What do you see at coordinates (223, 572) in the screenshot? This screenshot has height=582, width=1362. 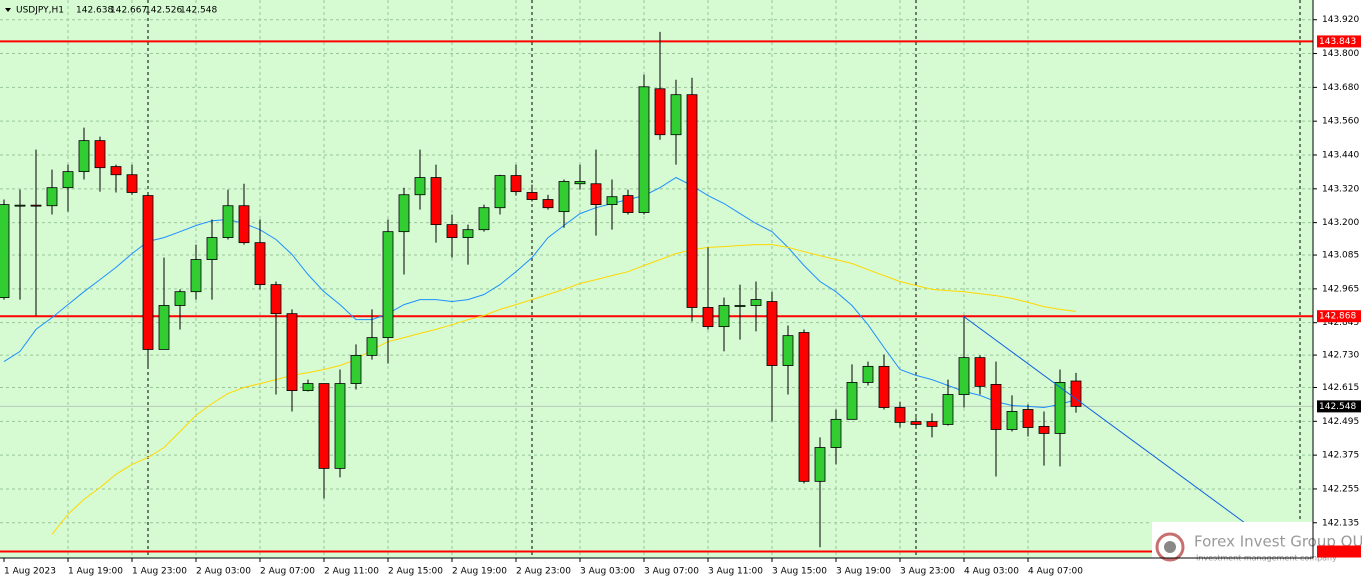 I see `x-tick-label: 2 Aug 03:00` at bounding box center [223, 572].